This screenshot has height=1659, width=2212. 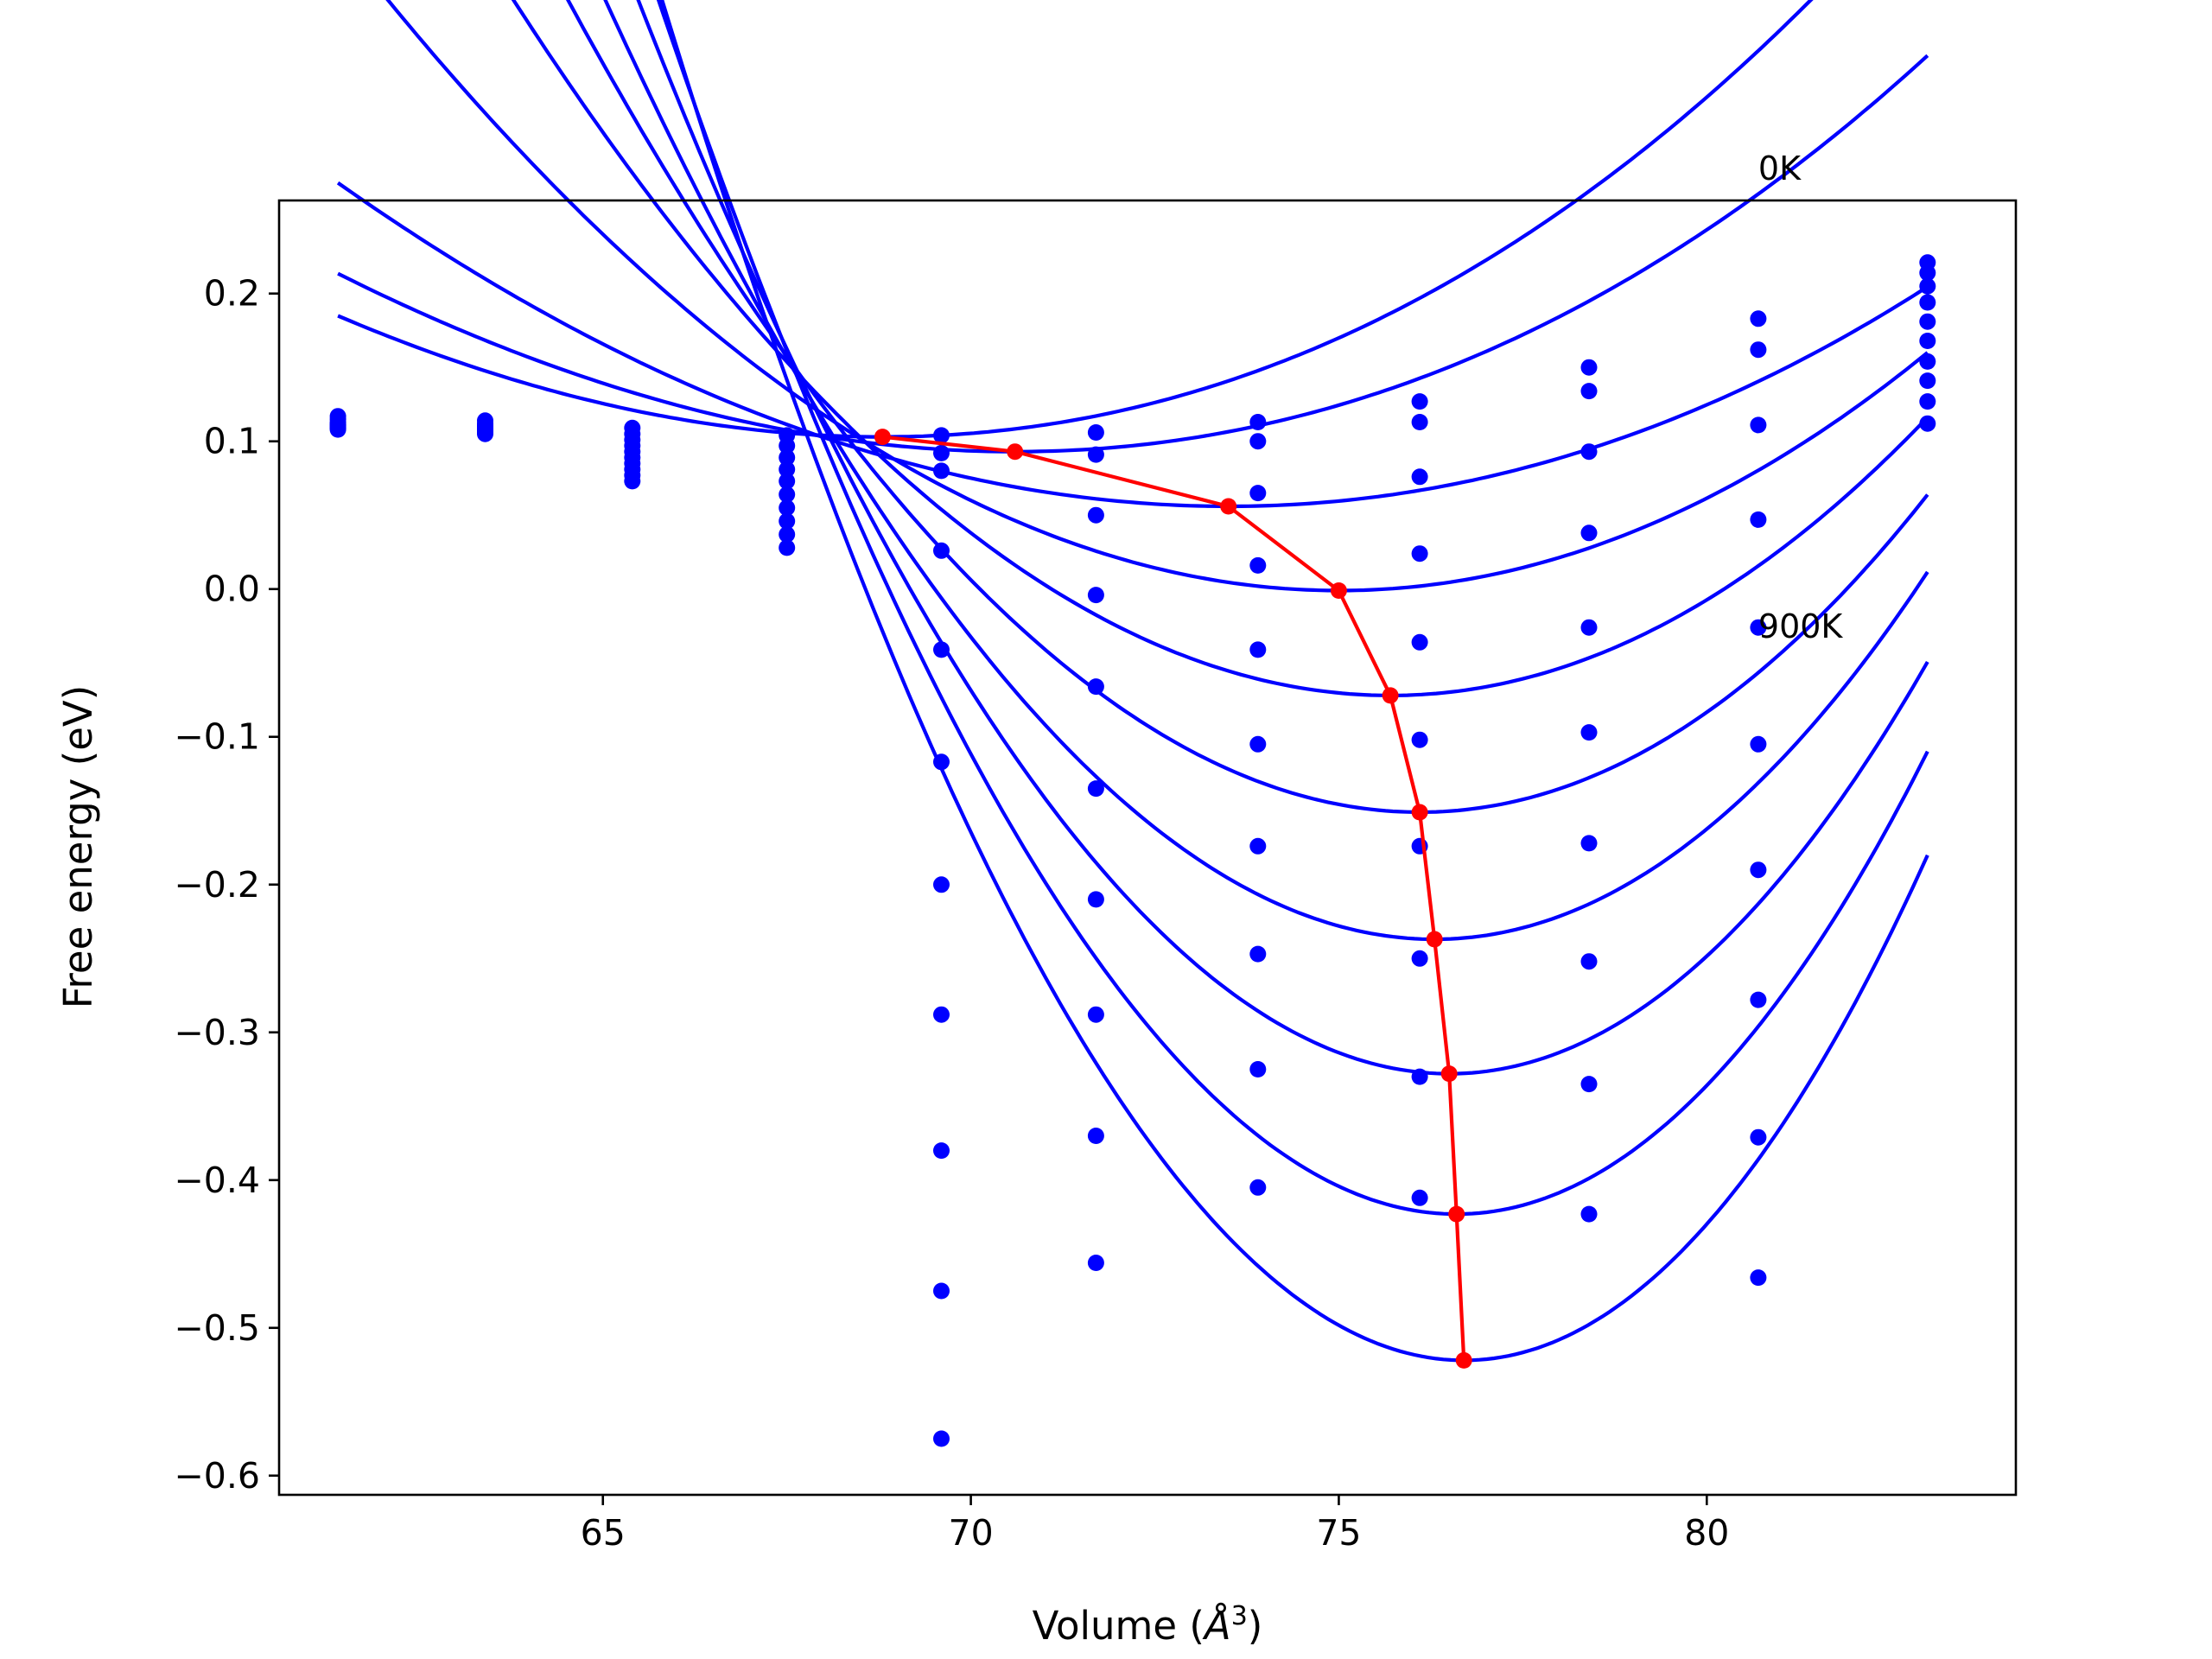 I want to click on y-axis-ticks: 0.2 0.1 0.0 −0.1 −0.2 −0.3 −0.4 −0.5 −0.6, so click(x=226, y=885).